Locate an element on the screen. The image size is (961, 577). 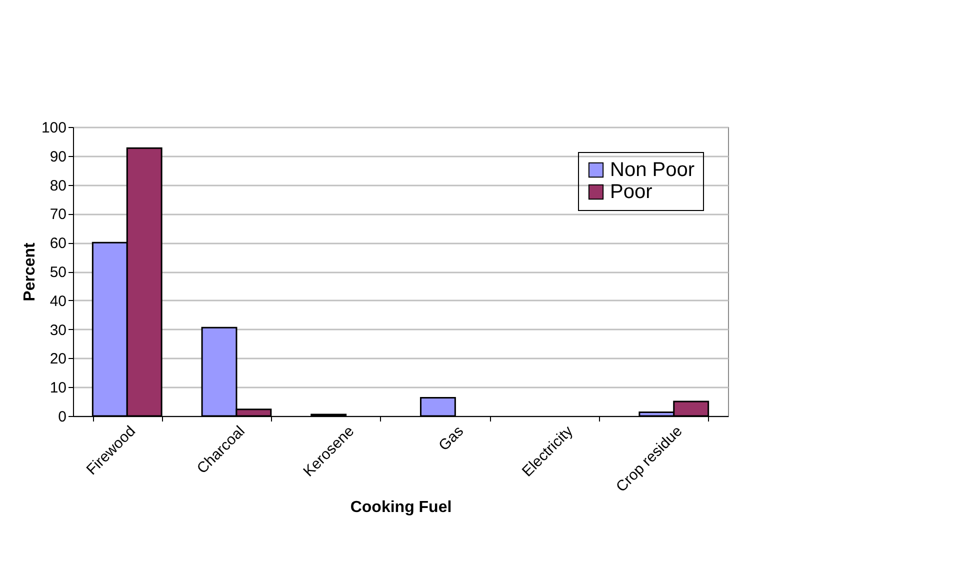
x-tick-label: Gas is located at coordinates (451, 438).